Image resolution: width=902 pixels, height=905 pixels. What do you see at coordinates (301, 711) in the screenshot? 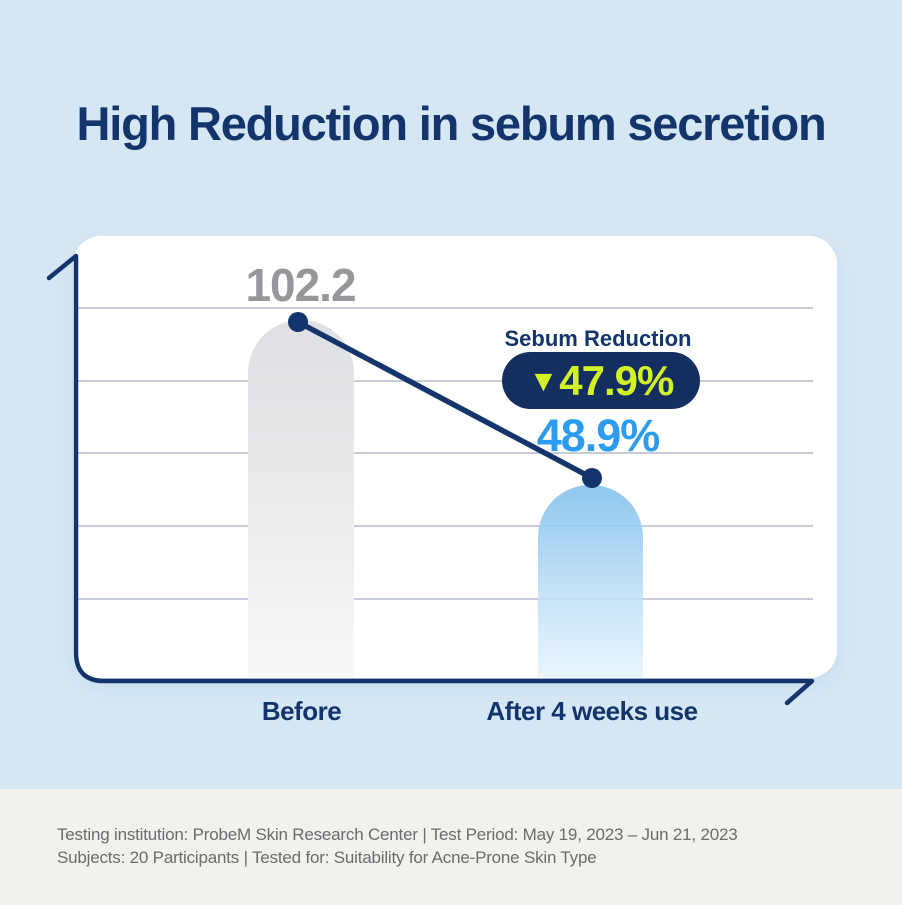
I see `x-axis-label-before: Before` at bounding box center [301, 711].